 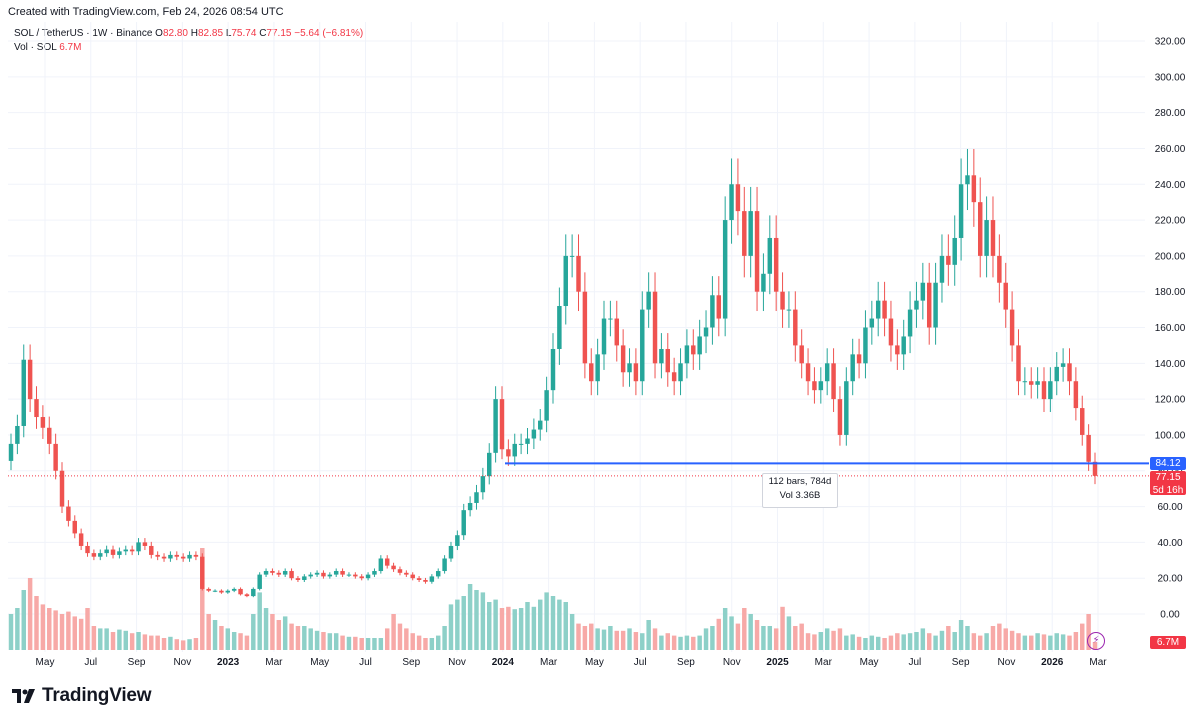 What do you see at coordinates (1170, 149) in the screenshot?
I see `y-tick-label: 260.00` at bounding box center [1170, 149].